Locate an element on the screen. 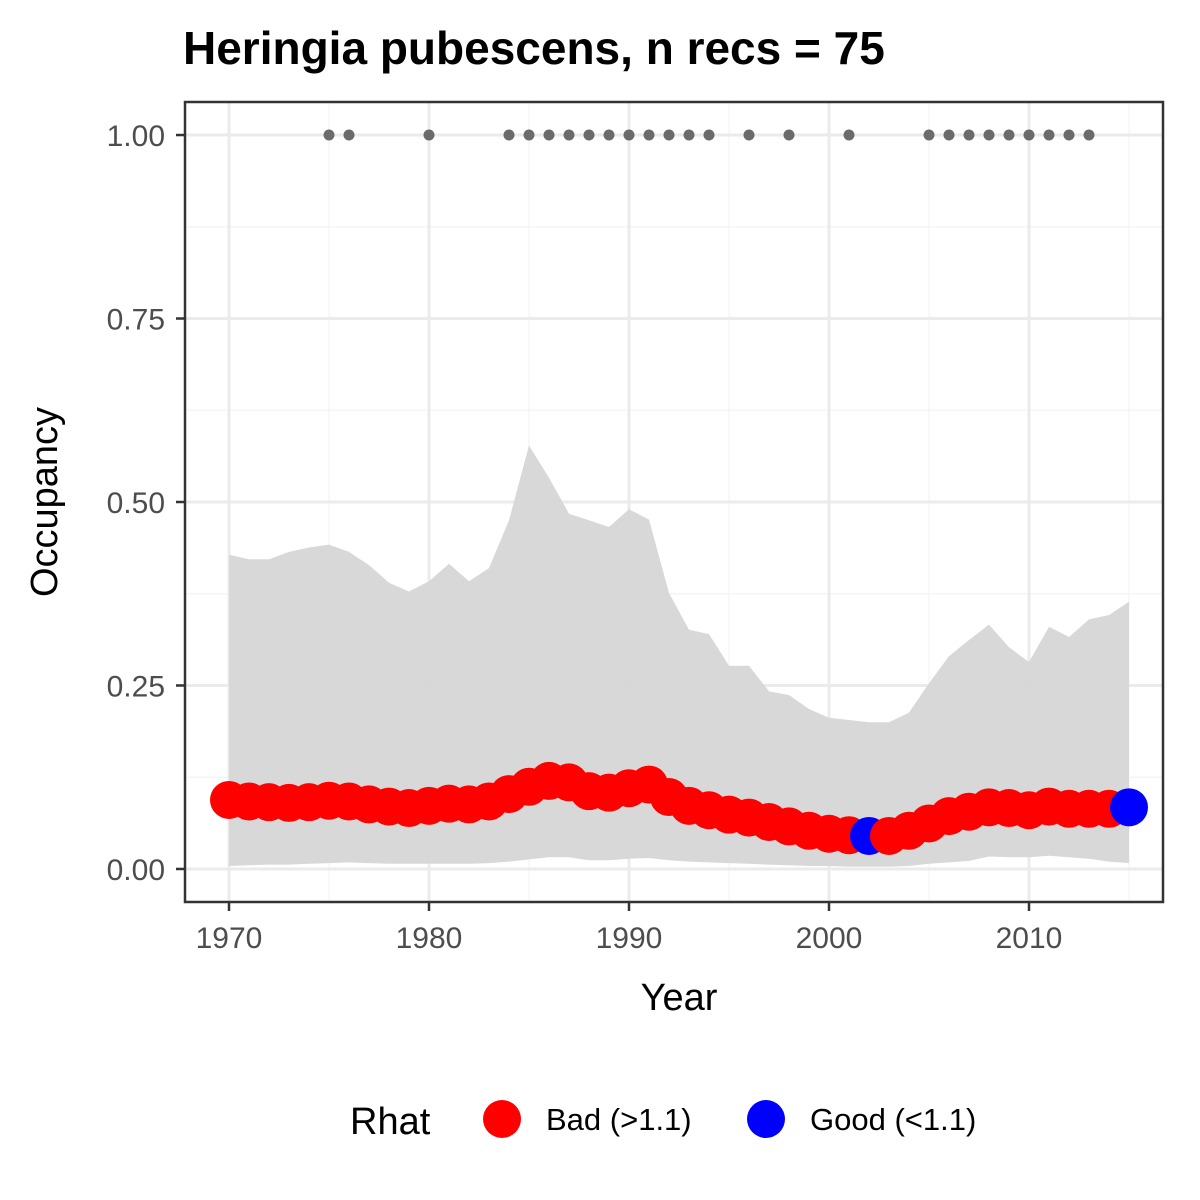 This screenshot has width=1200, height=1200. x-tick-label: 1990 is located at coordinates (629, 938).